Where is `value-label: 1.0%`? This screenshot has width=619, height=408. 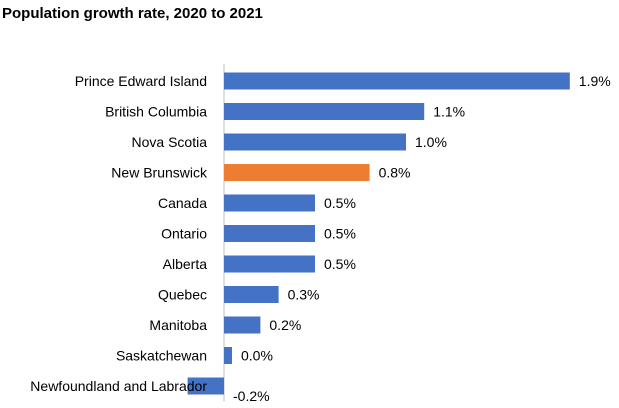 value-label: 1.0% is located at coordinates (431, 142).